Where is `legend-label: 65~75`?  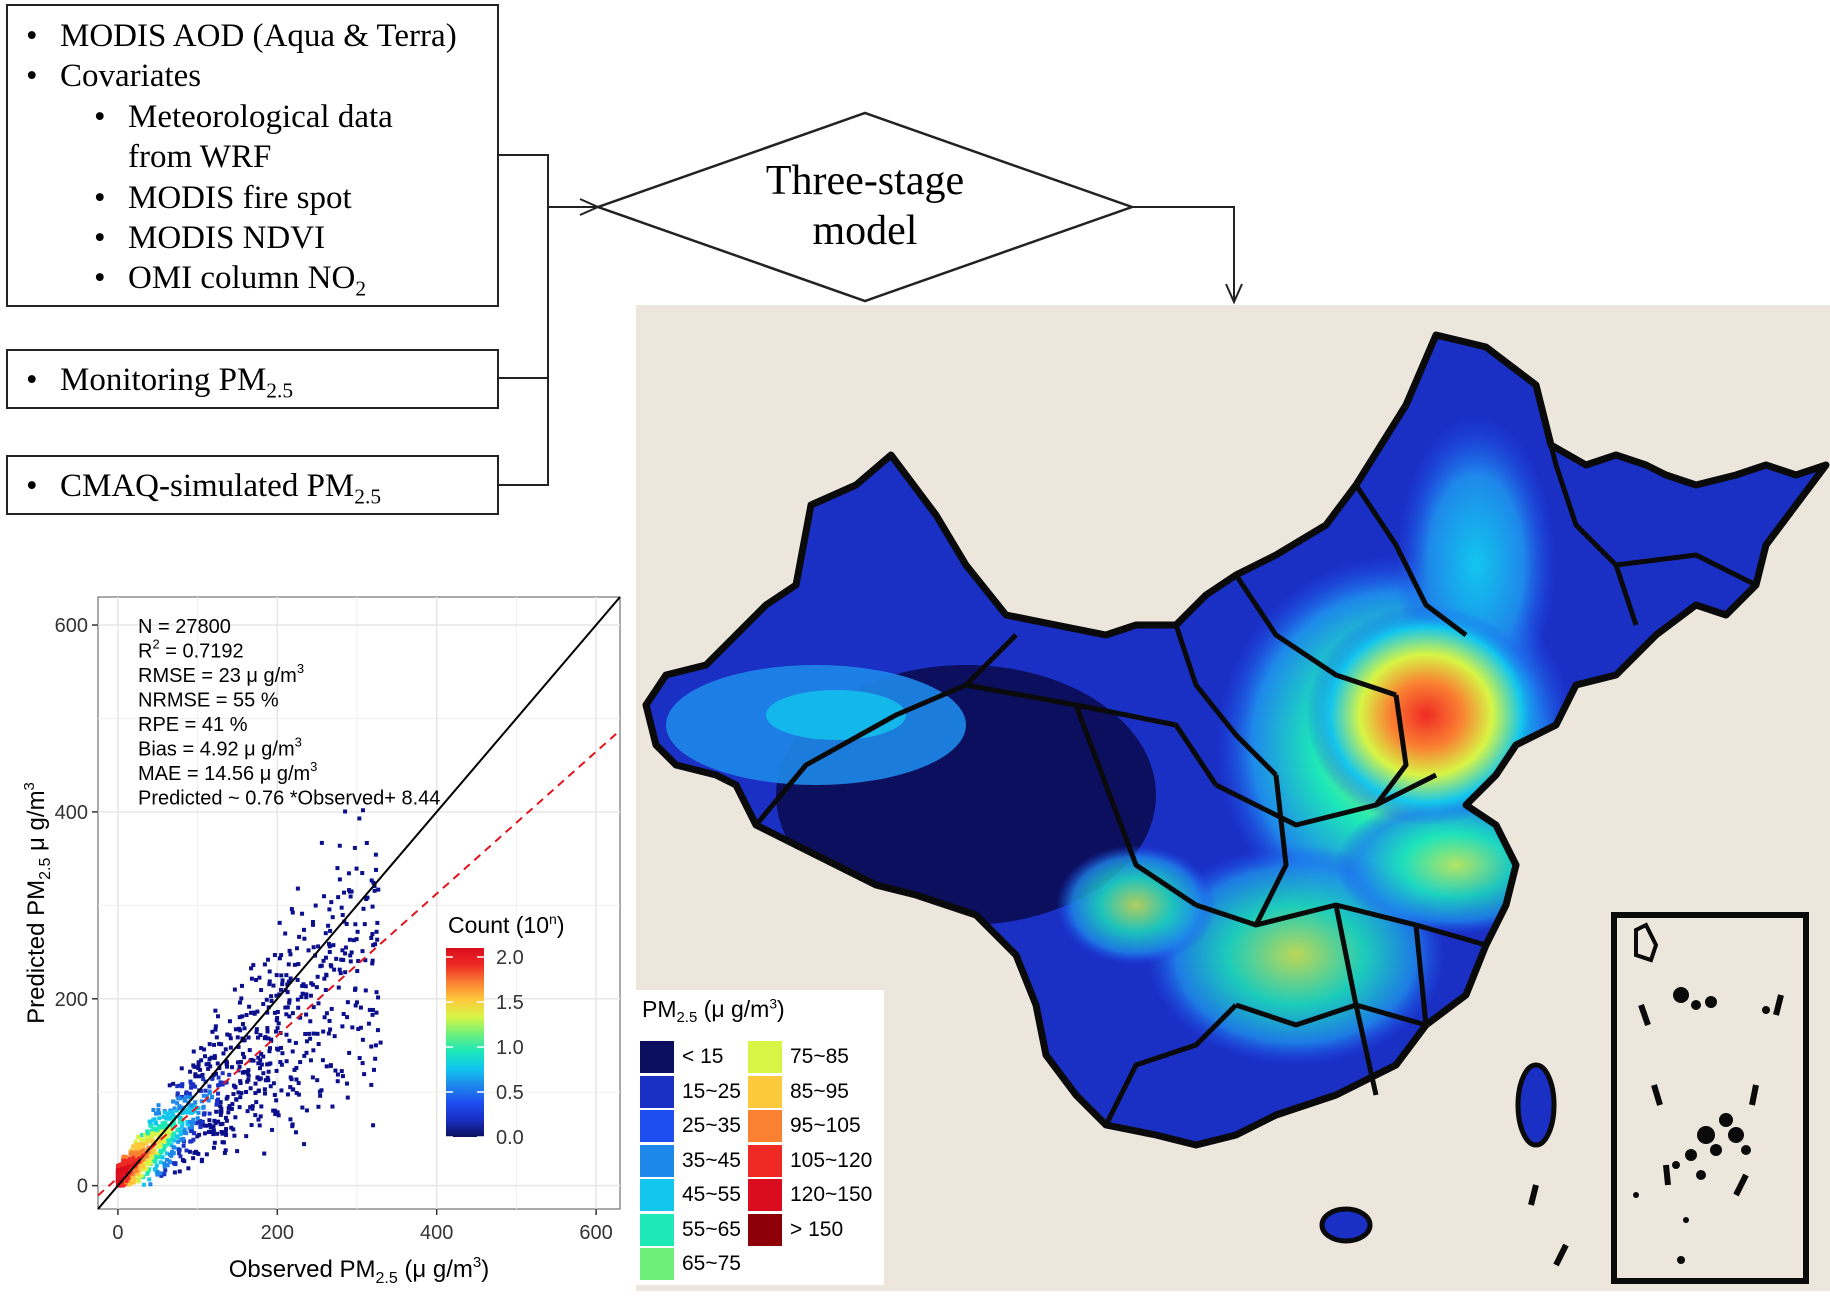 legend-label: 65~75 is located at coordinates (711, 1263).